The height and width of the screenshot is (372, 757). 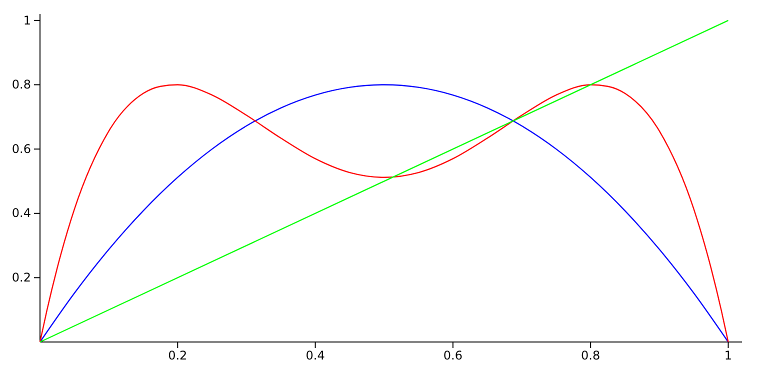 What do you see at coordinates (21, 277) in the screenshot?
I see `y-tick-label: 0.2` at bounding box center [21, 277].